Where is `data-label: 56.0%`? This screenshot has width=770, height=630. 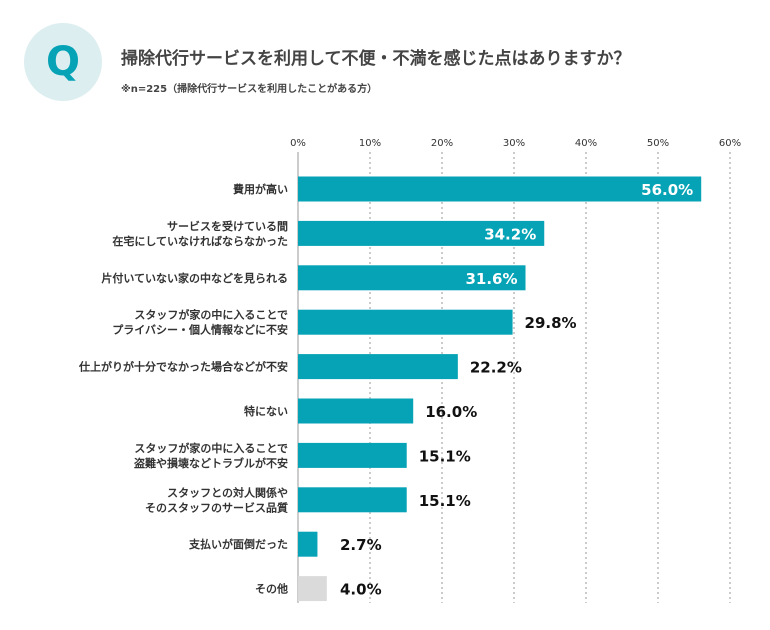 data-label: 56.0% is located at coordinates (667, 190).